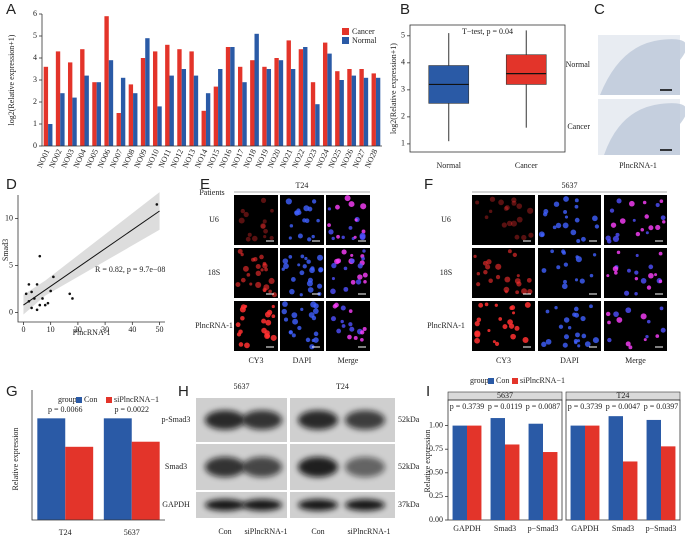  What do you see at coordinates (436, 448) in the screenshot?
I see `y-tick-label: 0.75` at bounding box center [436, 448].